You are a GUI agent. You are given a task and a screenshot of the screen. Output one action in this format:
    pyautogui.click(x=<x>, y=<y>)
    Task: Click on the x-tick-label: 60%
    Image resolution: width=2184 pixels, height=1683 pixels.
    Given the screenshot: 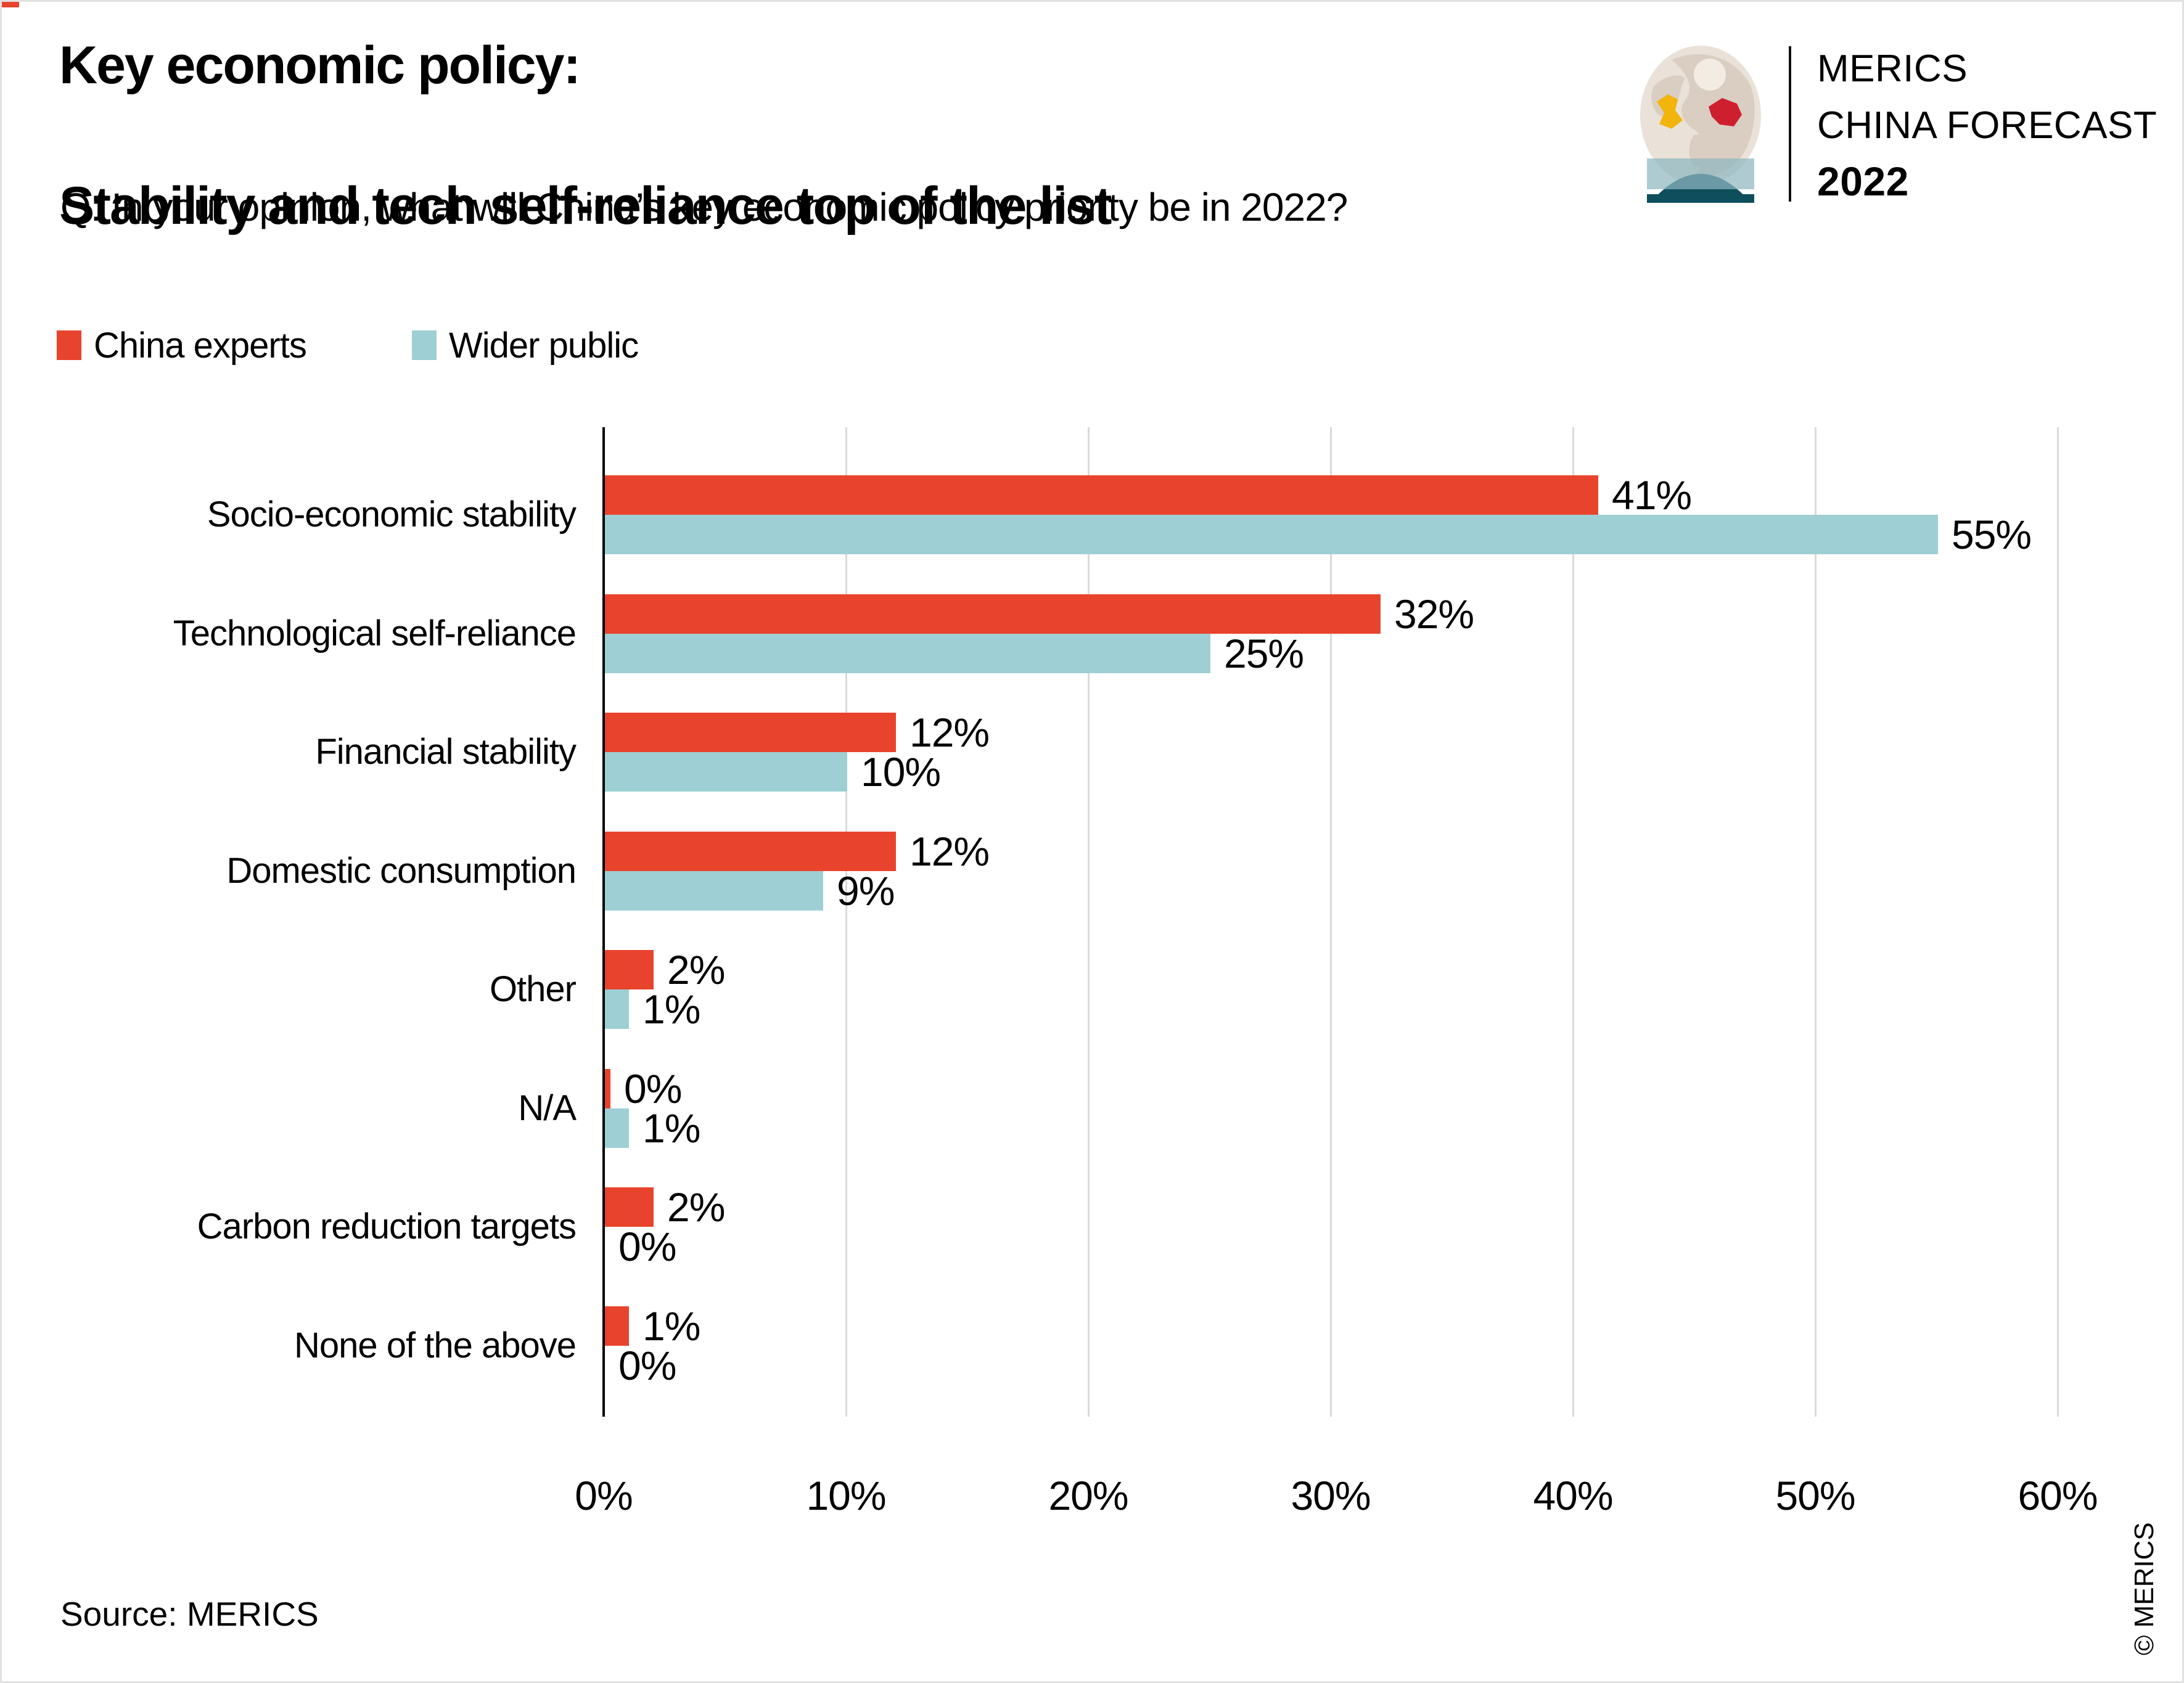 What is the action you would take?
    pyautogui.click(x=2058, y=1496)
    